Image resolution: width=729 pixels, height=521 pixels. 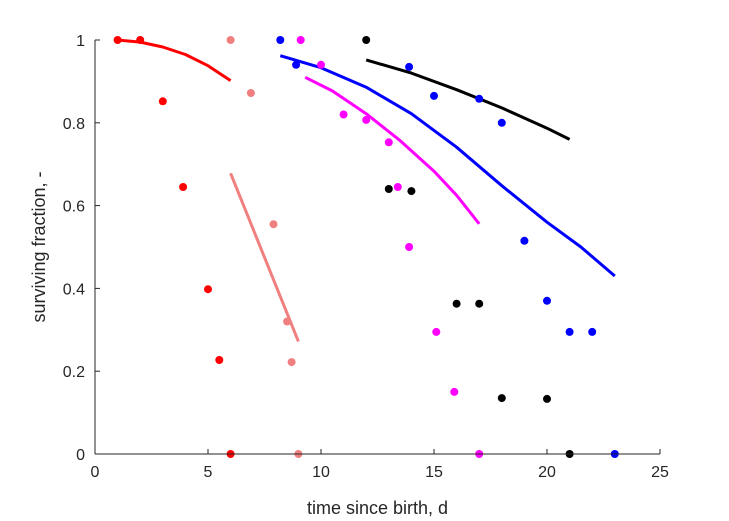 I want to click on y-tick-label: 0, so click(x=80, y=455).